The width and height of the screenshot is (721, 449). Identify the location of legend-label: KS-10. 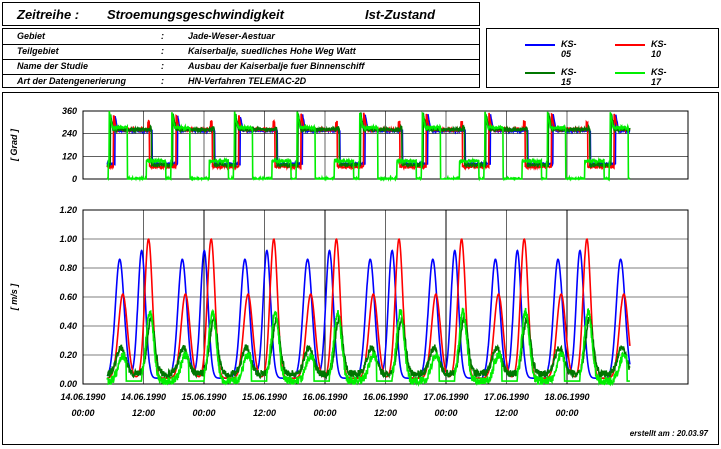
(659, 49).